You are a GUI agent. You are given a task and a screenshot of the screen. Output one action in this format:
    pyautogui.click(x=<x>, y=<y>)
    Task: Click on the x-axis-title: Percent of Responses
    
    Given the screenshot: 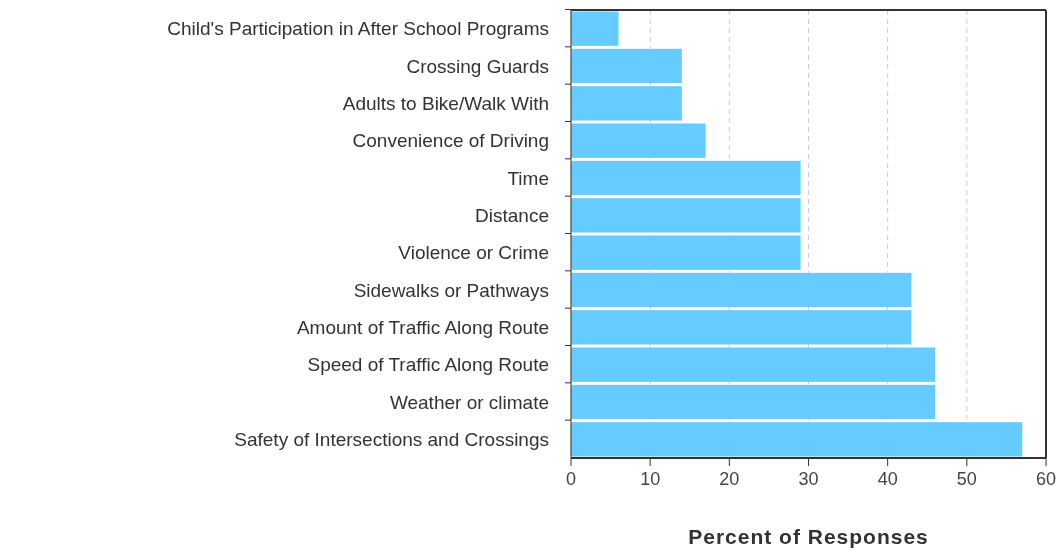 What is the action you would take?
    pyautogui.click(x=808, y=536)
    